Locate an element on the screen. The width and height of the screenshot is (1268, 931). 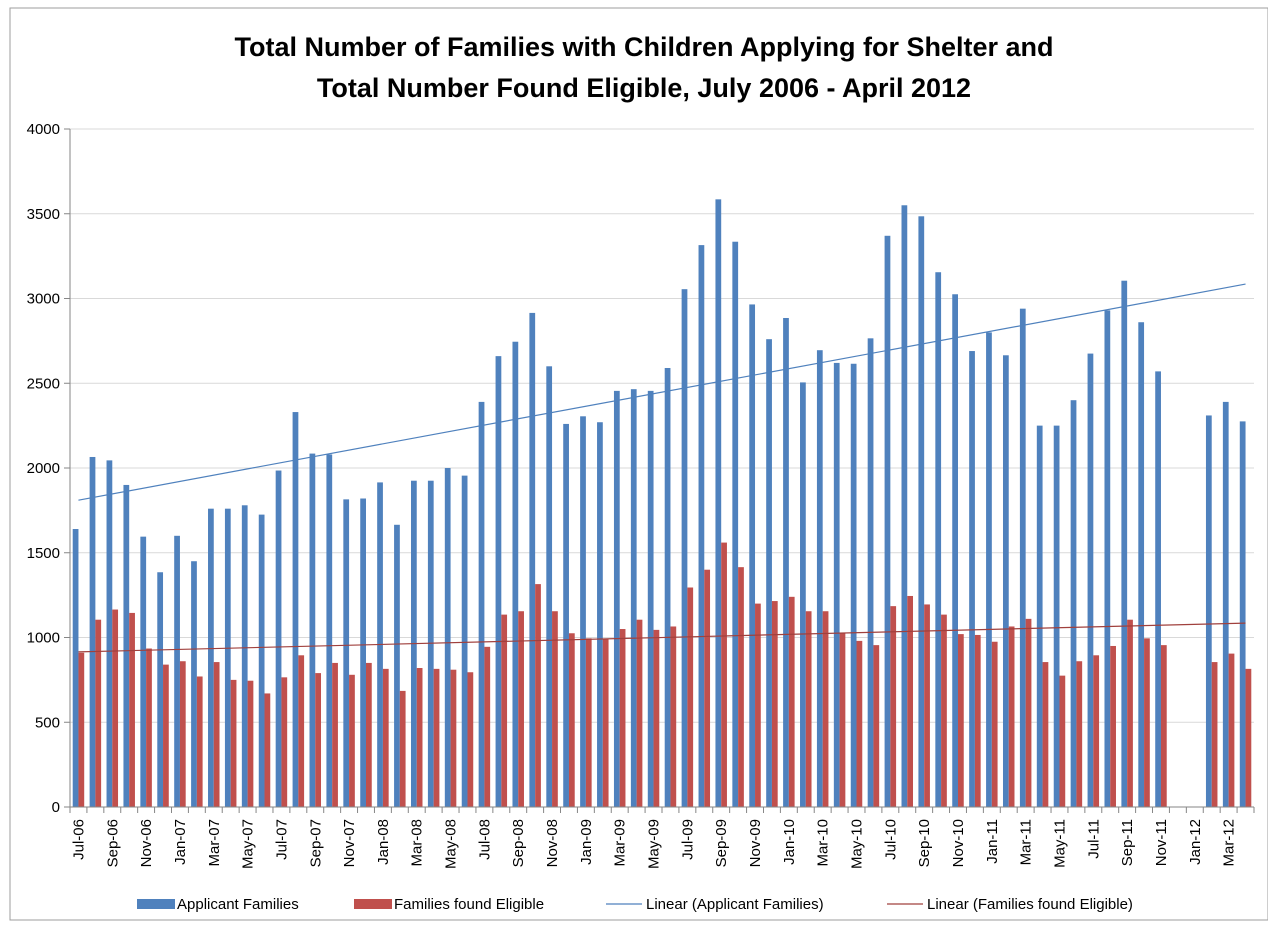
x-tick-label-Mar-11: Mar-11 is located at coordinates (1026, 842).